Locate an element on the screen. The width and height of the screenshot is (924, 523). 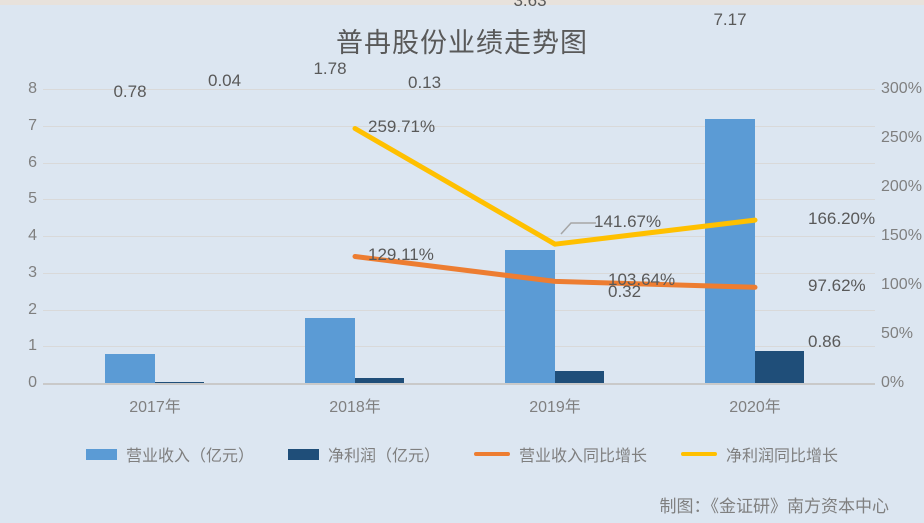
chart-title: 普冉股份业绩走势图 is located at coordinates (462, 43).